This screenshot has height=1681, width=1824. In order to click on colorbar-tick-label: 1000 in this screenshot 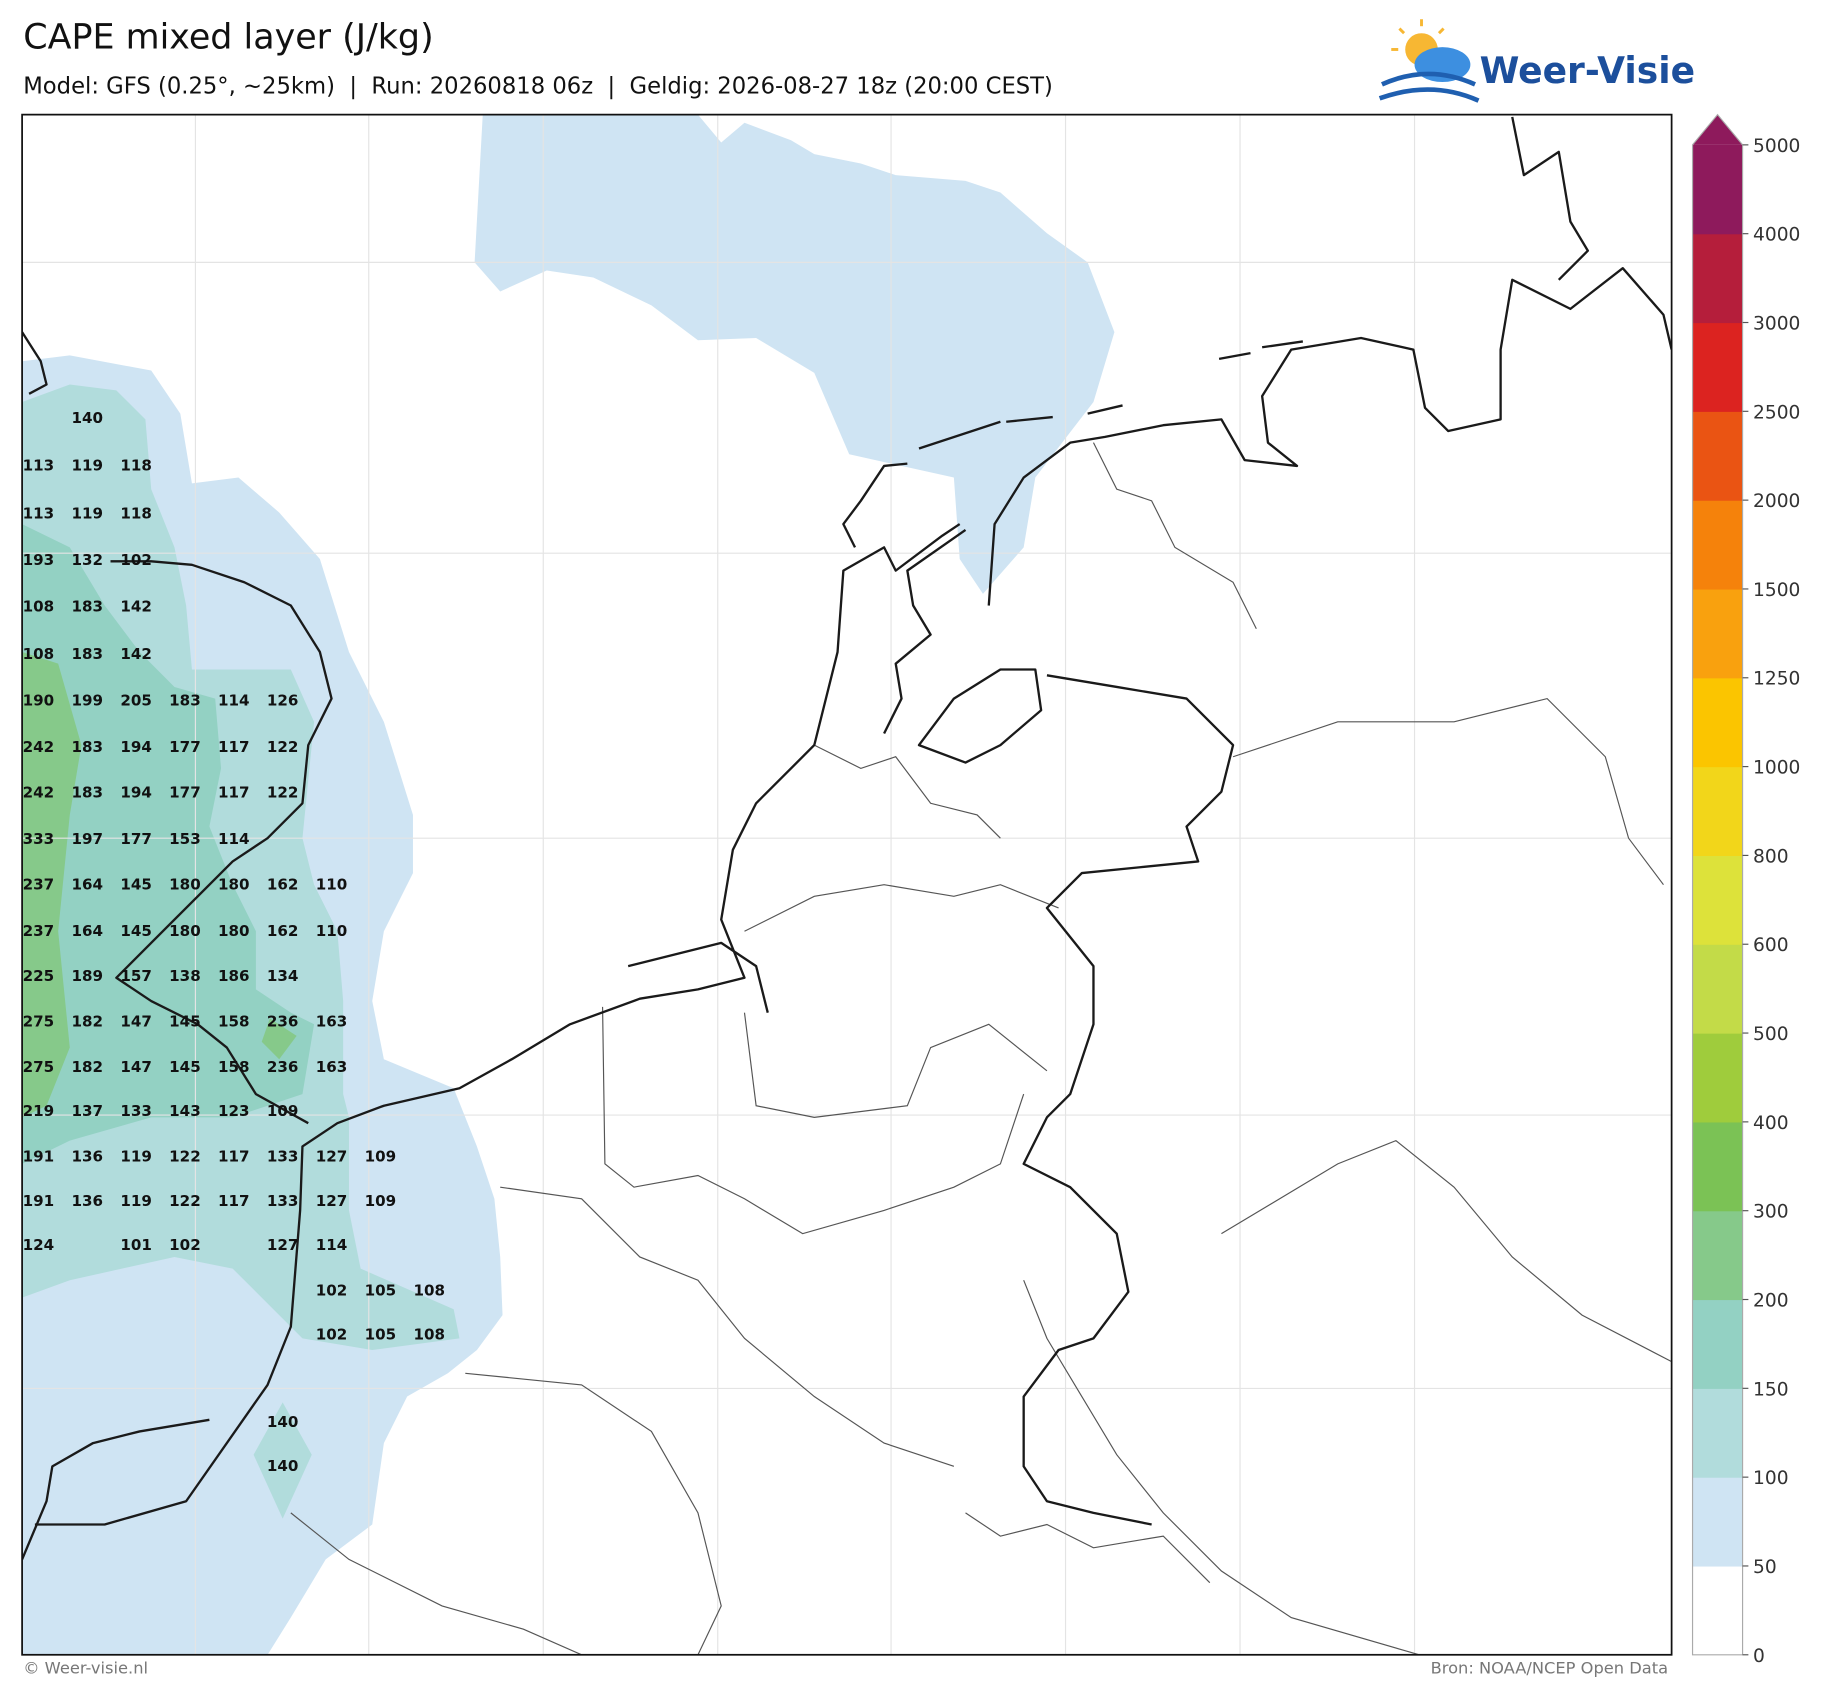, I will do `click(1776, 768)`.